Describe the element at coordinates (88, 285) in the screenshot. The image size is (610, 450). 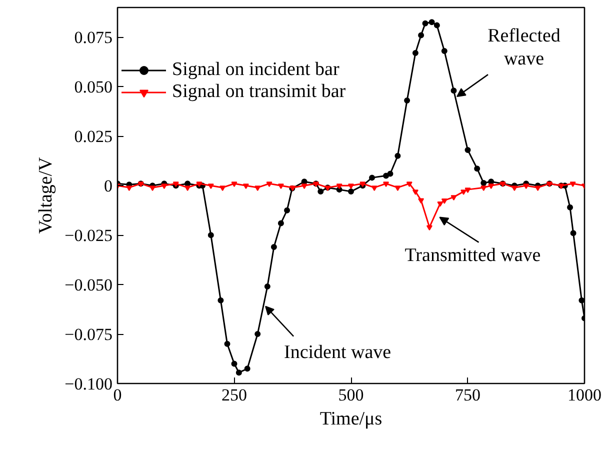
I see `y-tick-label: −0.050` at that location.